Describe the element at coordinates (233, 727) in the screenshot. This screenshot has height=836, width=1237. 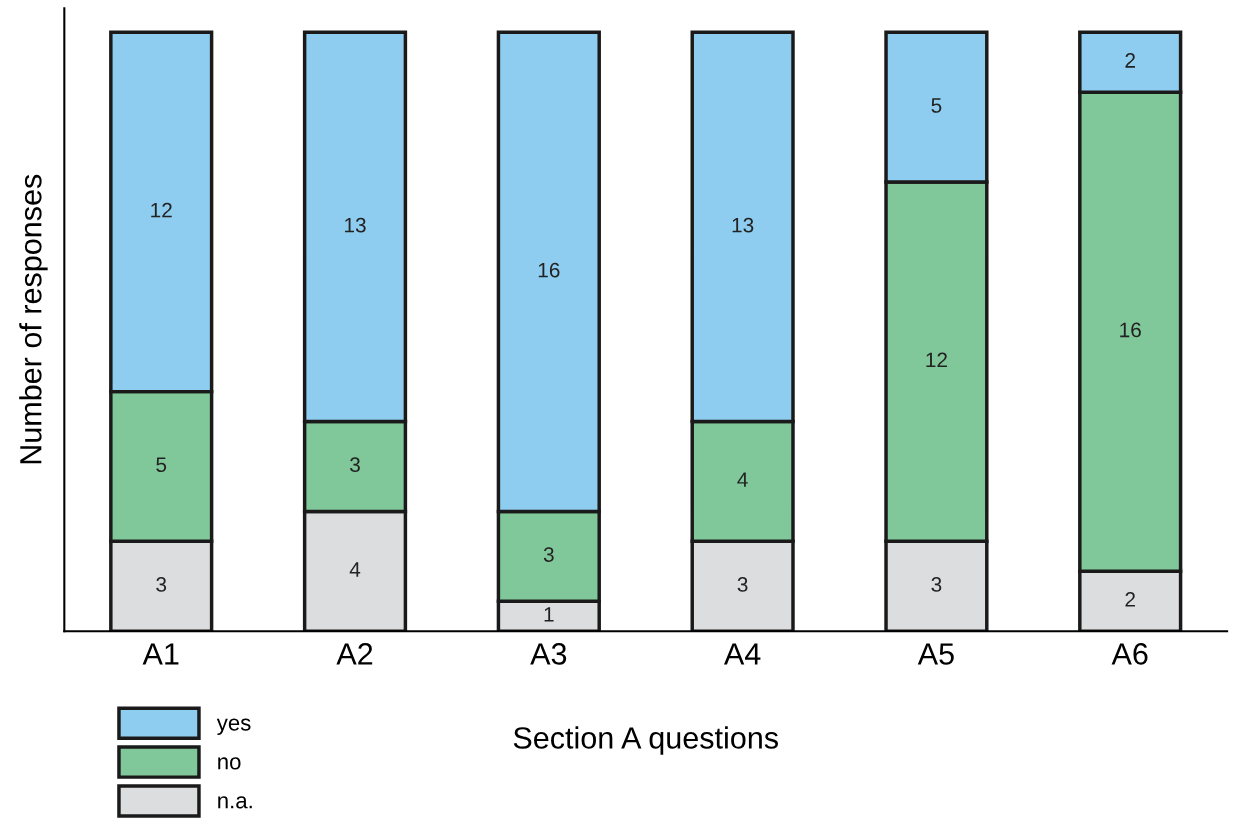
I see `legend-label: yes` at that location.